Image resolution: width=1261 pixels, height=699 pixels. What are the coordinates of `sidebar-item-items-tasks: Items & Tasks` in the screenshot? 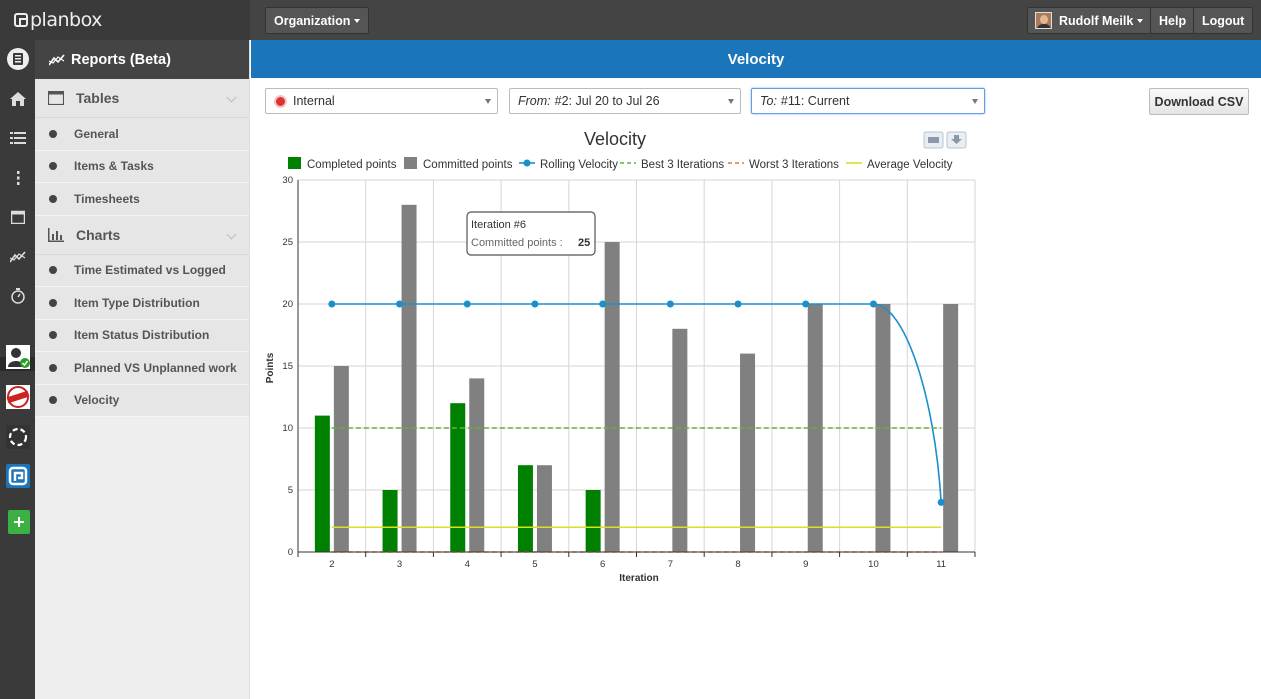 It's located at (142, 166).